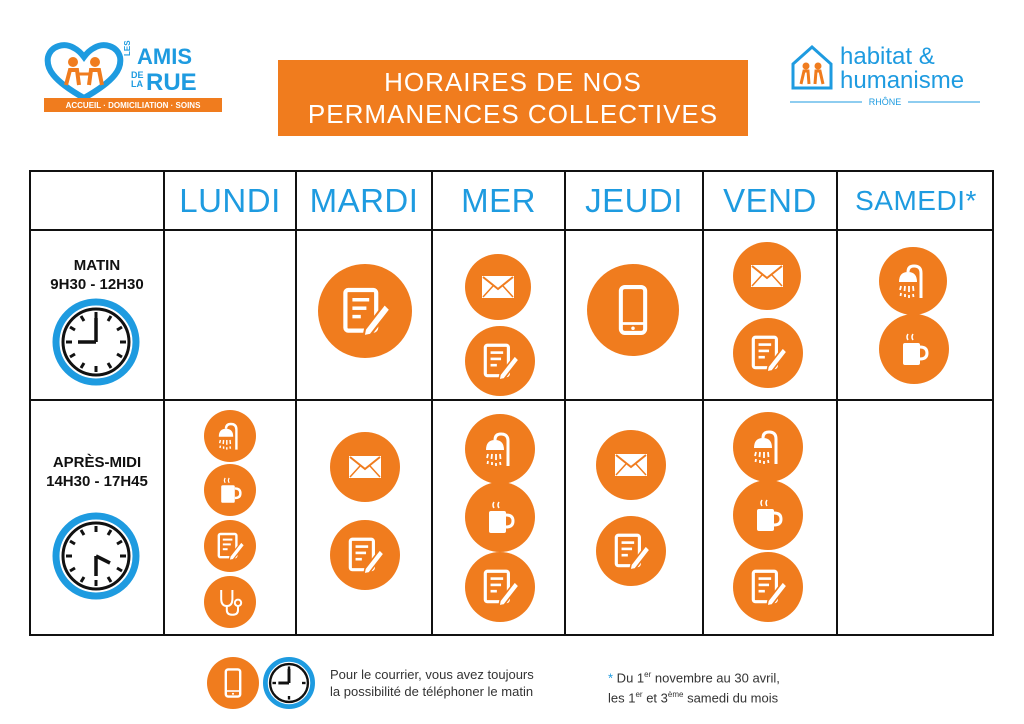  Describe the element at coordinates (770, 200) in the screenshot. I see `day-header-vendredi: VEND` at that location.